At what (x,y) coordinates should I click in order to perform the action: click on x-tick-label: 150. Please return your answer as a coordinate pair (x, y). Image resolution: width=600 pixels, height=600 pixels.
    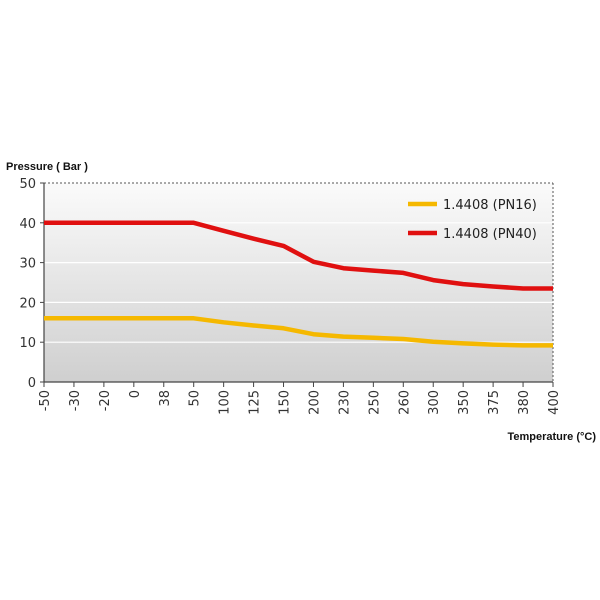
    Looking at the image, I should click on (285, 402).